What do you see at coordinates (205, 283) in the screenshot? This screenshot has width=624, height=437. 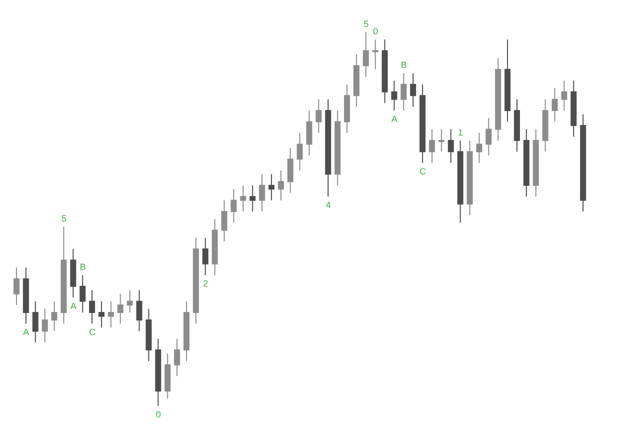 I see `annotation: 2` at bounding box center [205, 283].